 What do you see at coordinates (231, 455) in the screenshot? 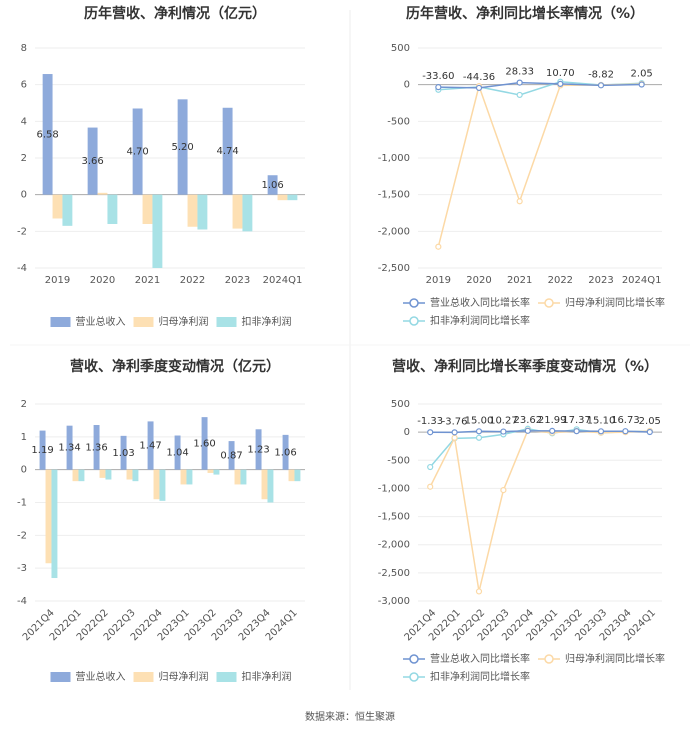
I see `value-label: 0.87` at bounding box center [231, 455].